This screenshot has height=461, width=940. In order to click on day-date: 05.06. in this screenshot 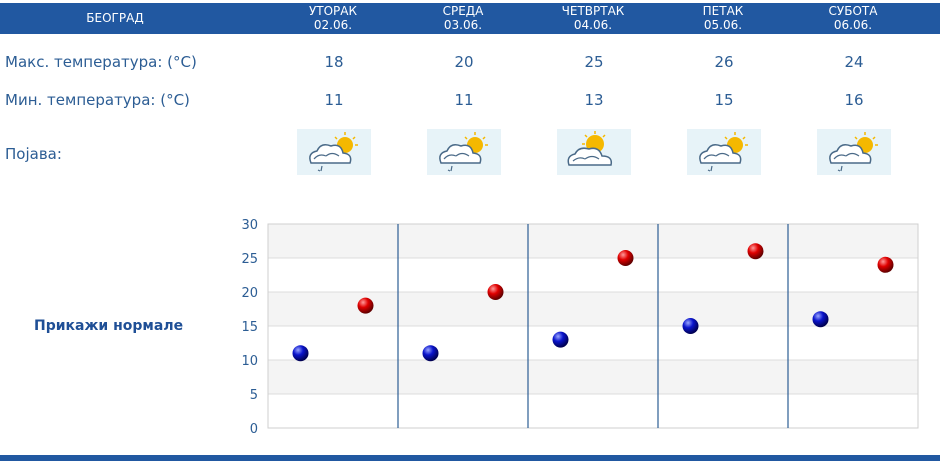, I will do `click(723, 25)`.